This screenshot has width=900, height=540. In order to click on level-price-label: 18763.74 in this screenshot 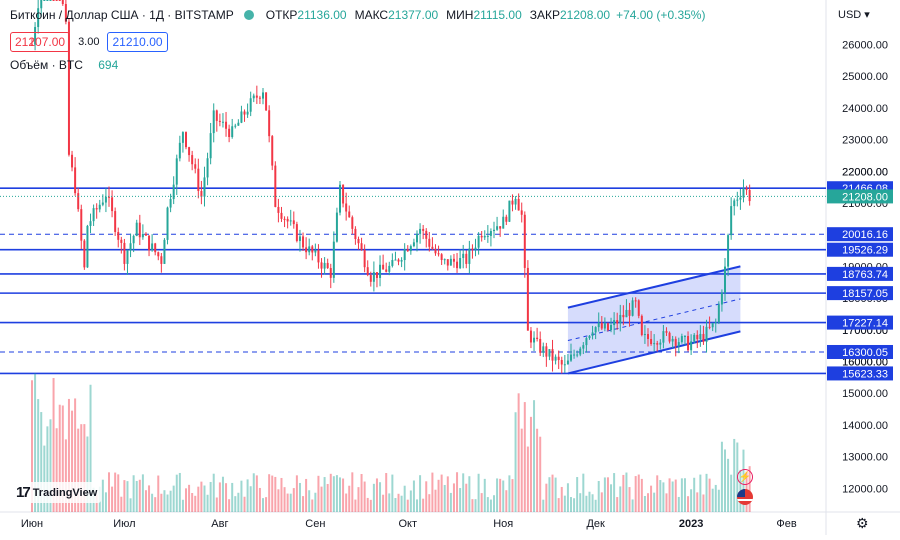, I will do `click(865, 275)`.